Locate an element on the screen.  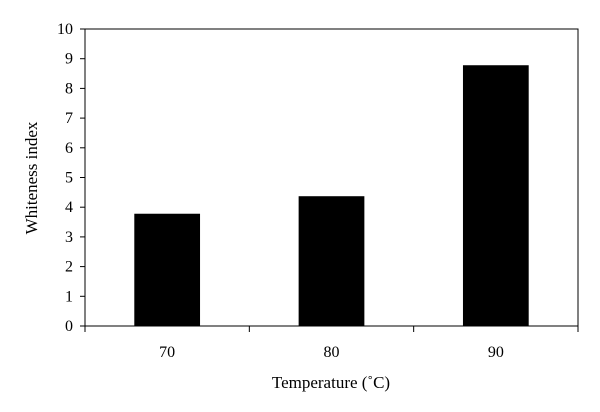
y-tick-label: 2 is located at coordinates (69, 267).